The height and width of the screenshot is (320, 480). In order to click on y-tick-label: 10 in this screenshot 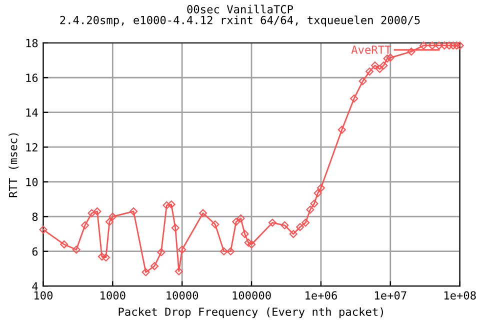, I will do `click(32, 182)`.